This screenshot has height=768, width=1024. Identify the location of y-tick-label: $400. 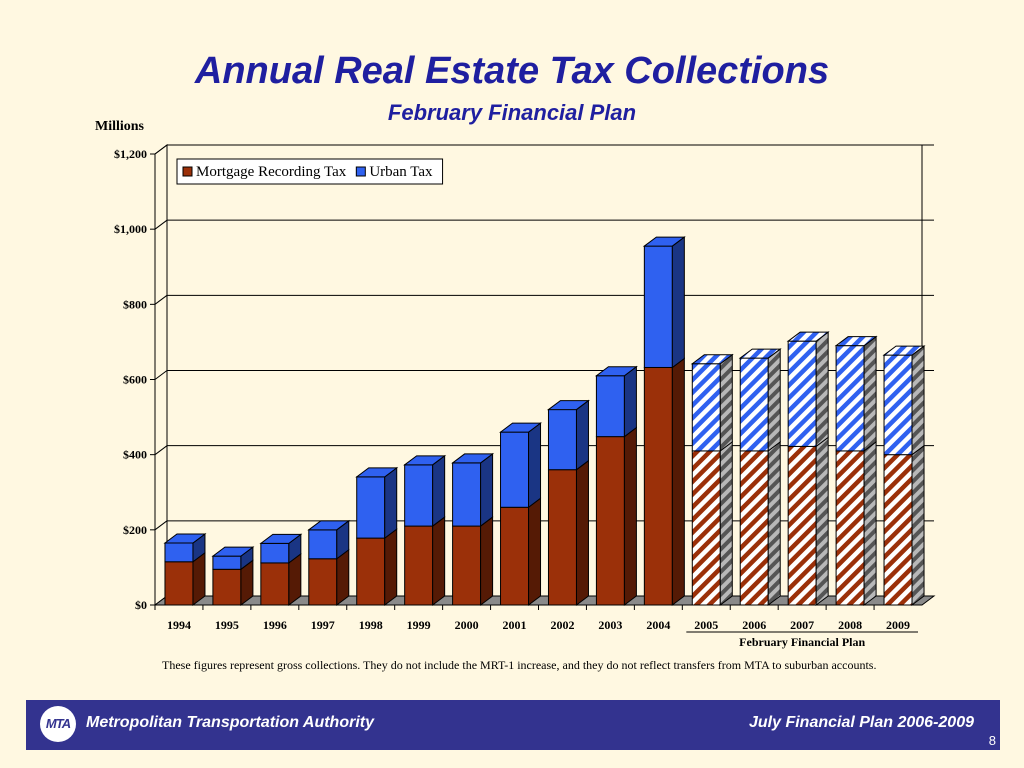
(135, 455).